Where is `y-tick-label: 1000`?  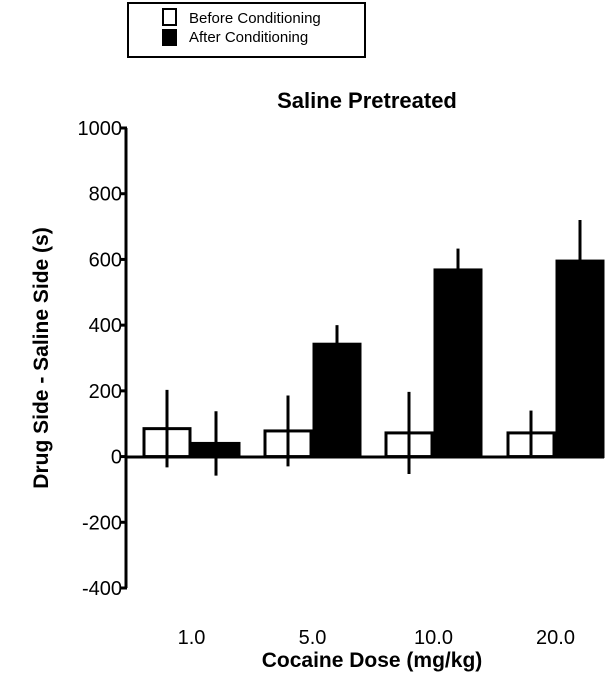
y-tick-label: 1000 is located at coordinates (100, 129).